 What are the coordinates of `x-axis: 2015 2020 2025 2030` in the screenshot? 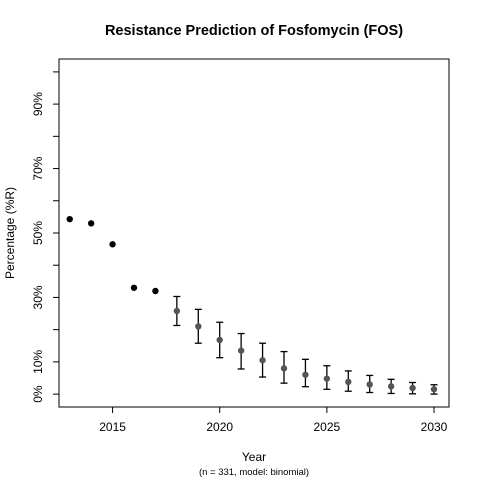 It's located at (273, 420).